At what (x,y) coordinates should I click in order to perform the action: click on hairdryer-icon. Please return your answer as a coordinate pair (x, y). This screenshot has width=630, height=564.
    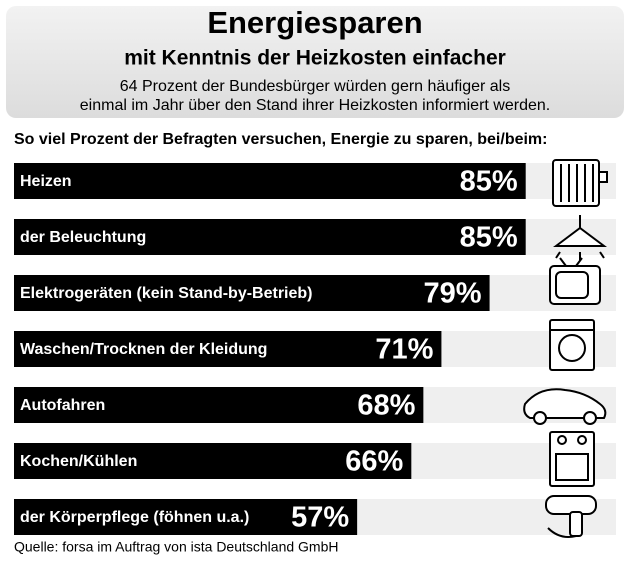
    Looking at the image, I should click on (571, 516).